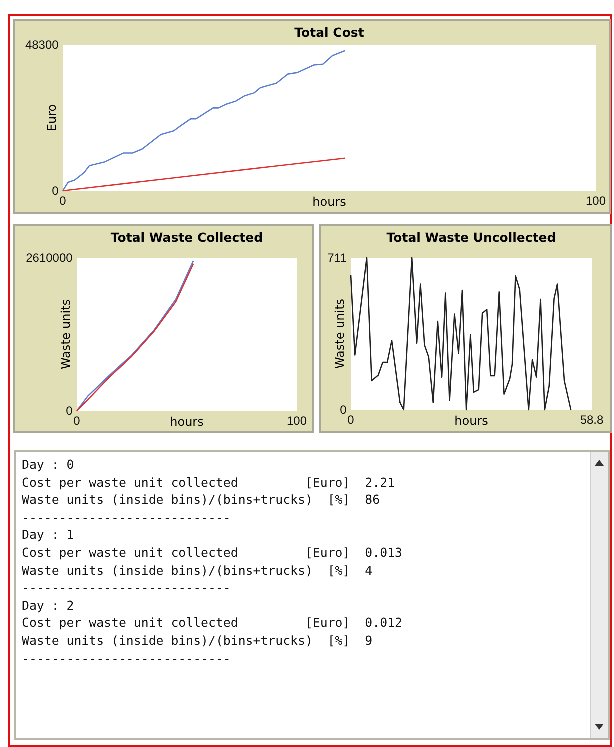 The width and height of the screenshot is (614, 747). What do you see at coordinates (212, 623) in the screenshot?
I see `text: Cost per waste unit collected [Euro] 0.012` at bounding box center [212, 623].